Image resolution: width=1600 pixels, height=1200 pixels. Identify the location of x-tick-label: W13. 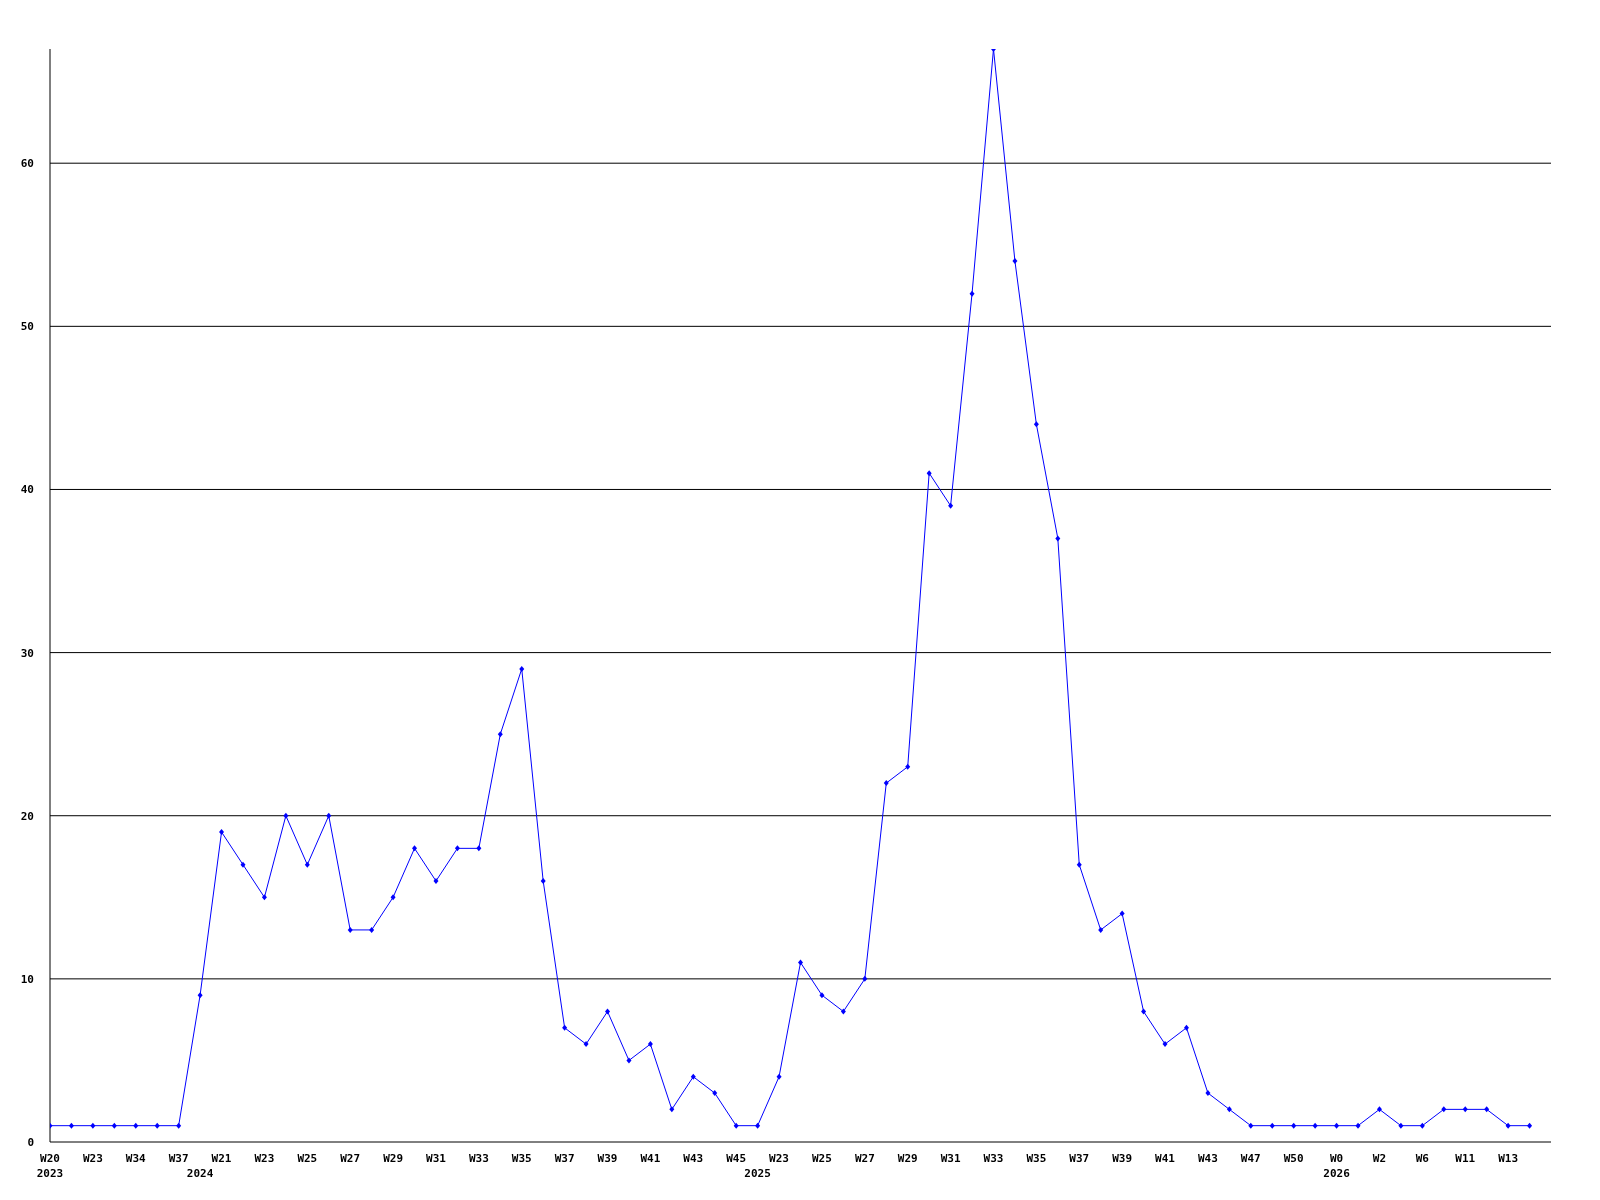
(1508, 1158).